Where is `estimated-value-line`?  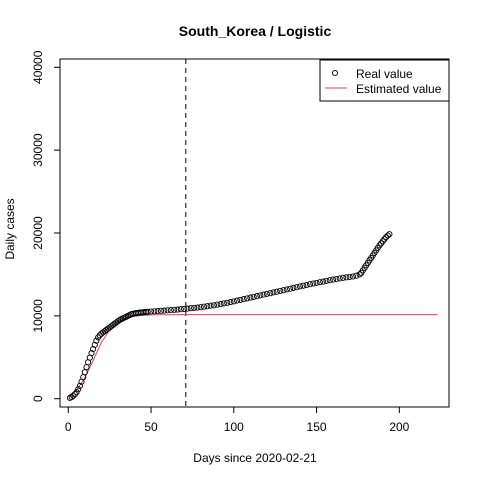 estimated-value-line is located at coordinates (253, 355).